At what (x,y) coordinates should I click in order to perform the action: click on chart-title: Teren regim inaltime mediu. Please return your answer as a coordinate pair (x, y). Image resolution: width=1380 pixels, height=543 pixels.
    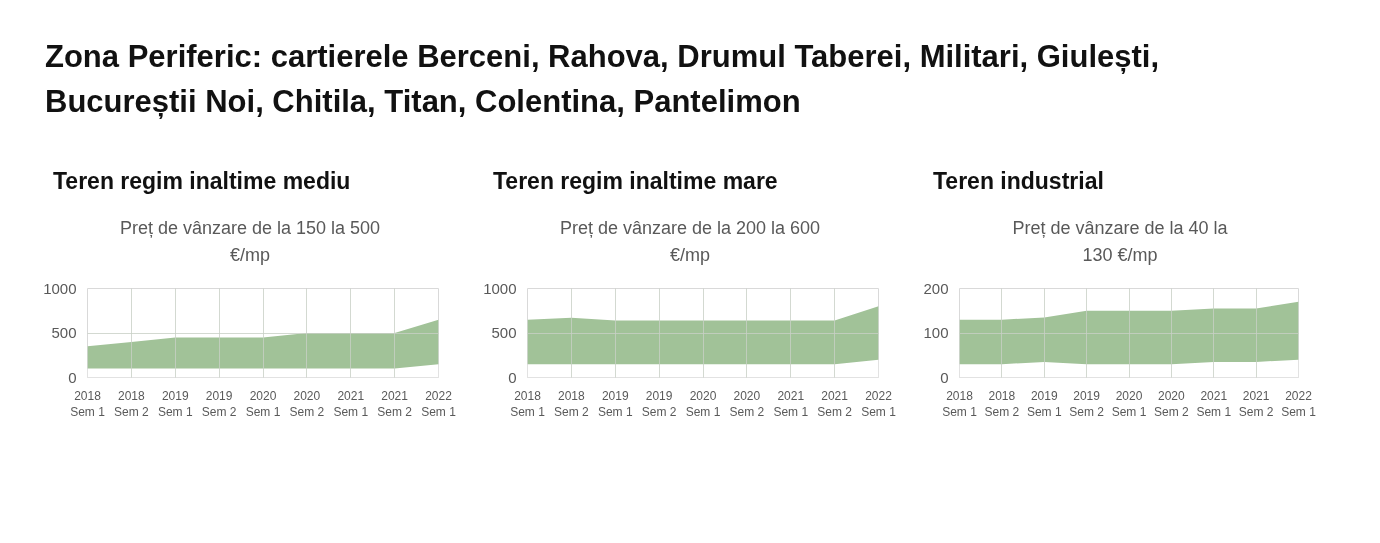
    Looking at the image, I should click on (202, 181).